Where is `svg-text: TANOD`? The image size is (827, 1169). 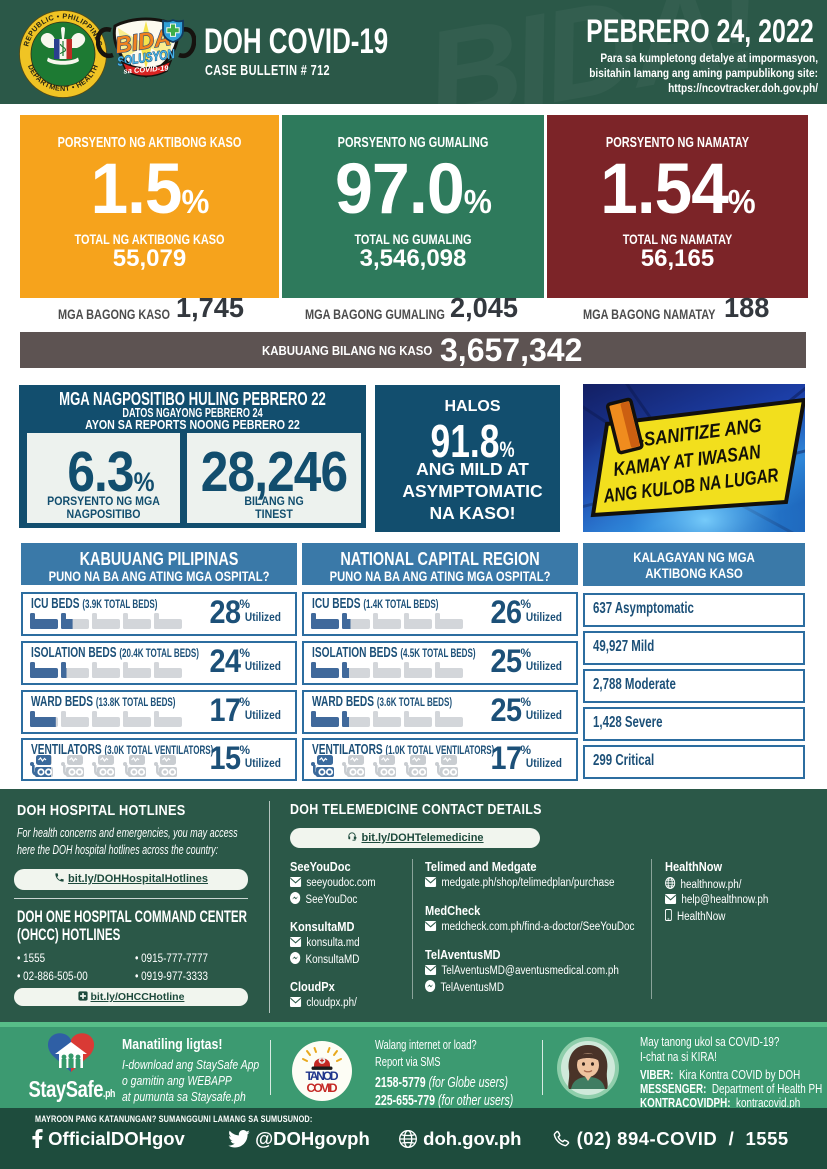
svg-text: TANOD is located at coordinates (322, 1076).